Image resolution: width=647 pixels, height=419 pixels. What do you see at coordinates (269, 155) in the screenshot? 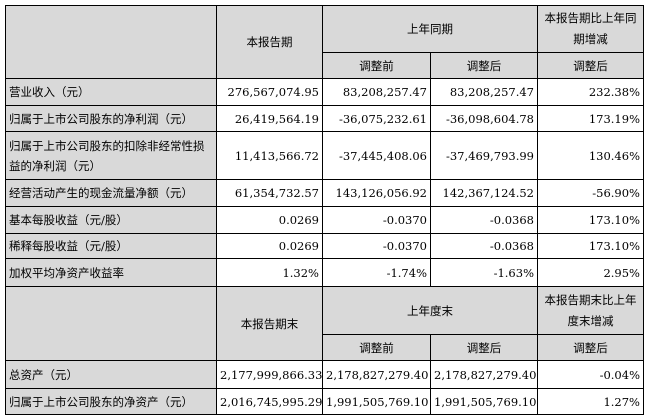
I see `cell: 11,413,566.72` at bounding box center [269, 155].